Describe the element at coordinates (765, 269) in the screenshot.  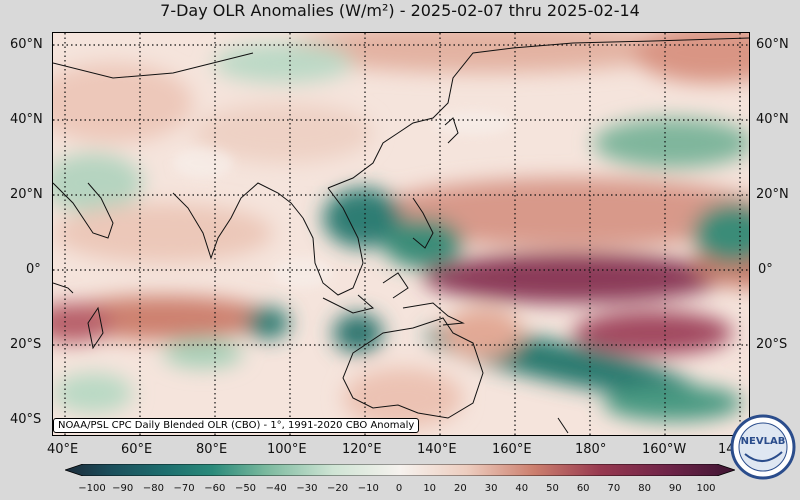
I see `lat-label-right: 0°` at that location.